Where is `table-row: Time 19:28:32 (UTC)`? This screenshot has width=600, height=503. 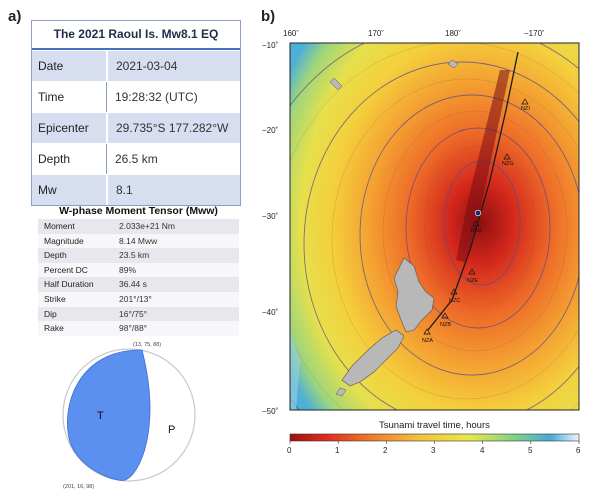 table-row: Time 19:28:32 (UTC) is located at coordinates (136, 96).